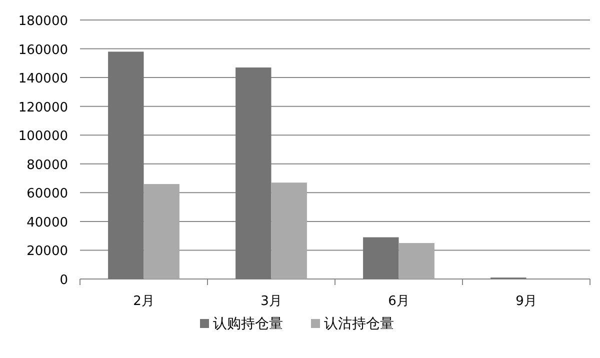 The width and height of the screenshot is (600, 358). What do you see at coordinates (47, 194) in the screenshot?
I see `y-tick-label: 60000` at bounding box center [47, 194].